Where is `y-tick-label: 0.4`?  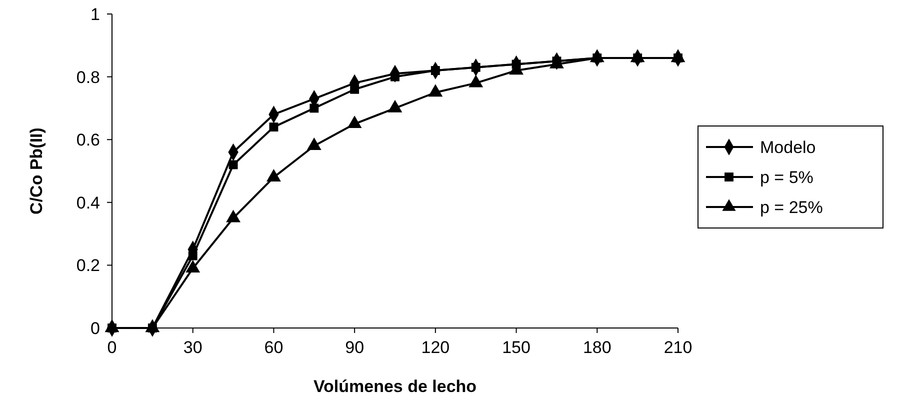
y-tick-label: 0.4 is located at coordinates (88, 202).